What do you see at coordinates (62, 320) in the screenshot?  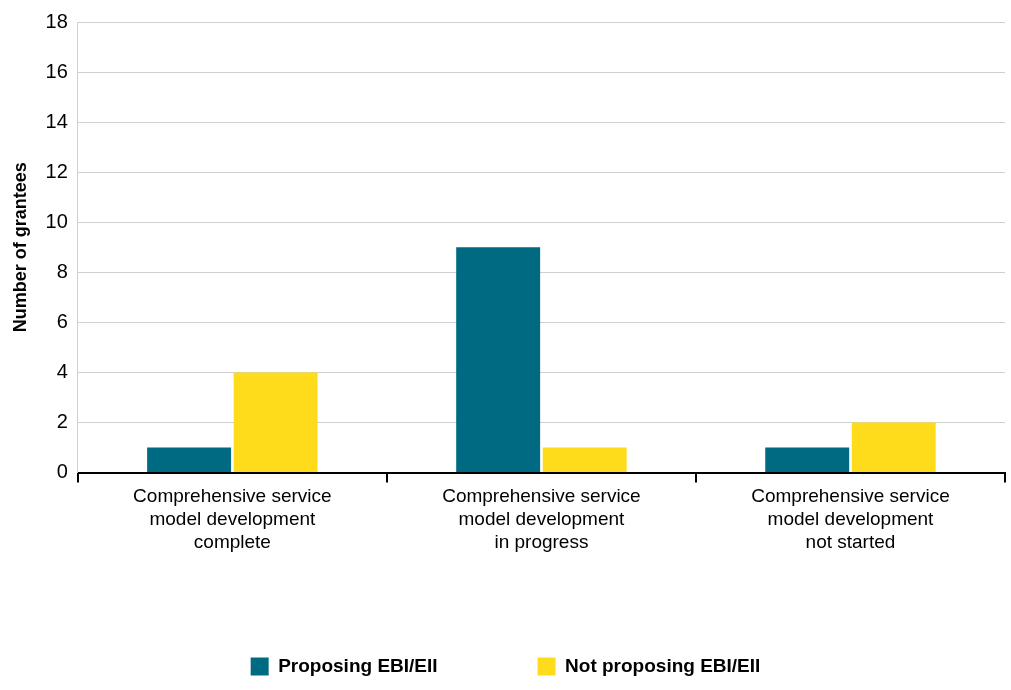 I see `y-tick-label: 6` at bounding box center [62, 320].